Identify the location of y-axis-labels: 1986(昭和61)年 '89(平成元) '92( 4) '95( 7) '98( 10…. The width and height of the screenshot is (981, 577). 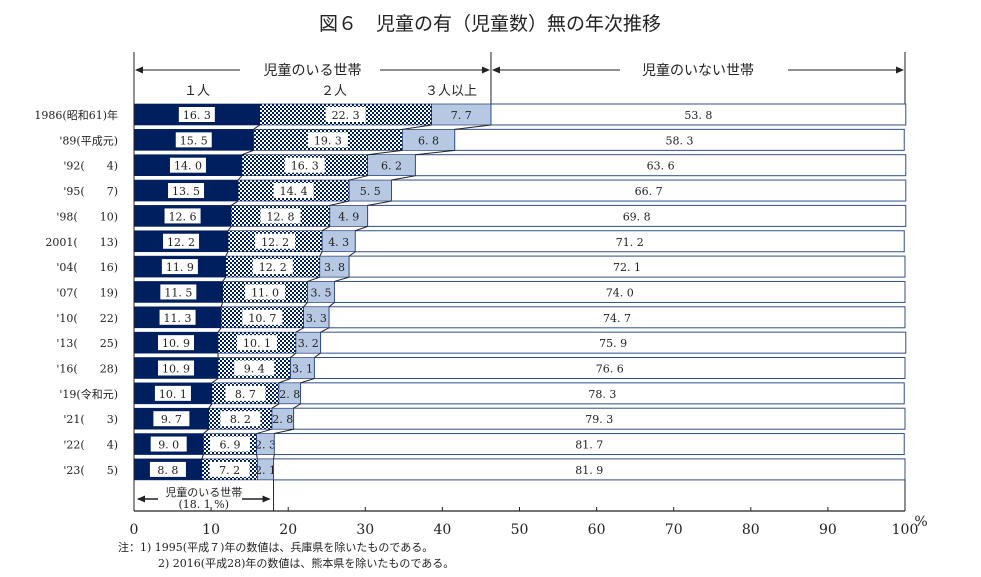
(76, 292).